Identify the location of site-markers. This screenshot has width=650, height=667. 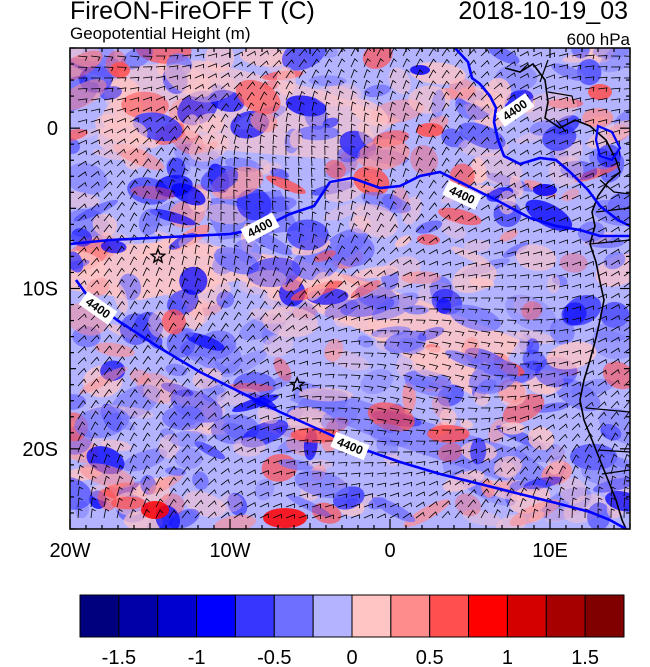
(227, 319).